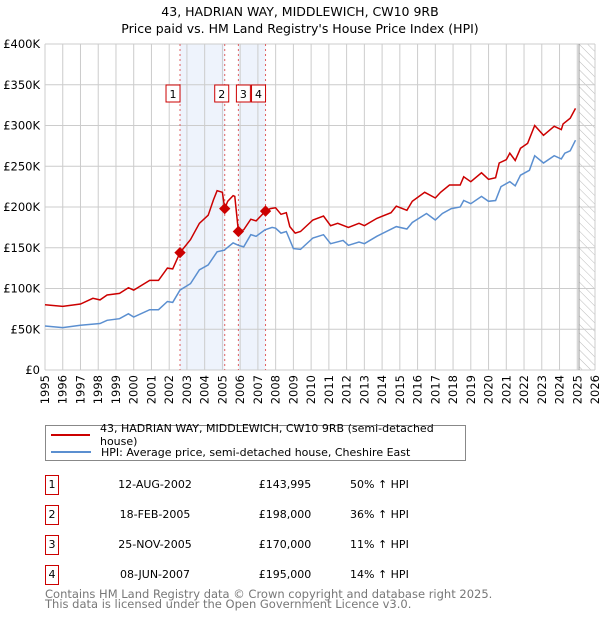  I want to click on x-tick-label: 2004, so click(205, 389).